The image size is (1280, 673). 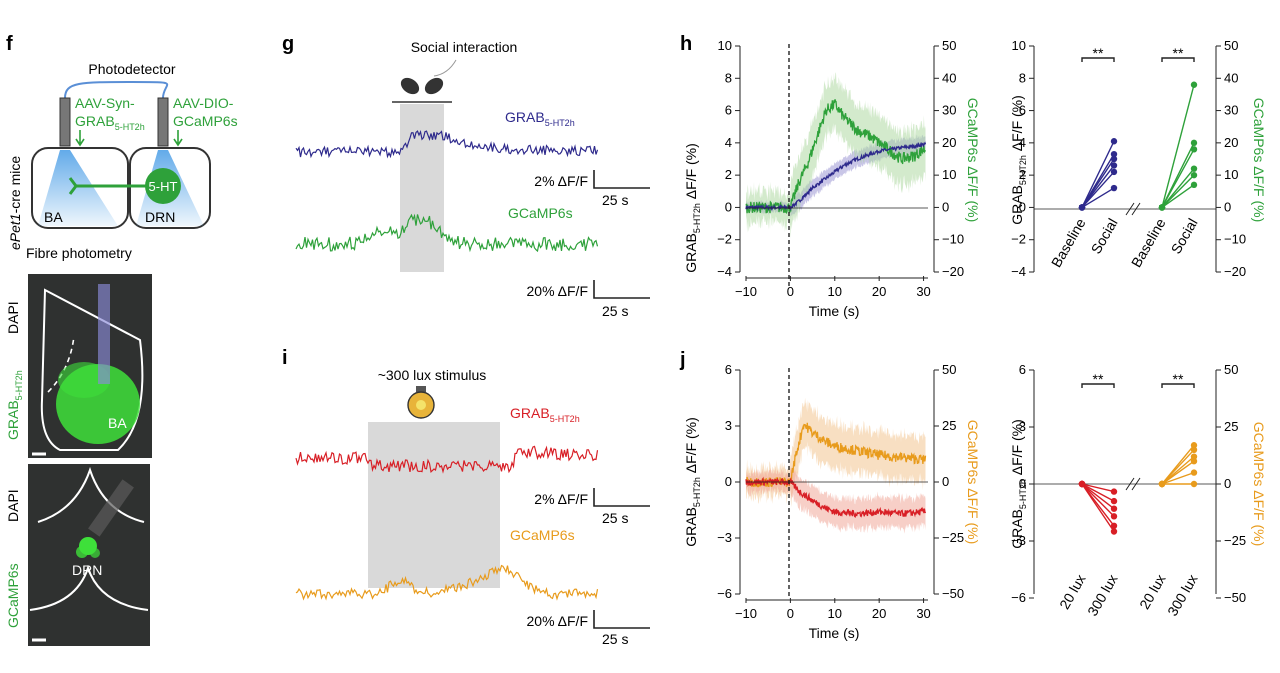 I want to click on pairs-j: 6 3 0 −3 −6 50 25 0 −25 −50, so click(x=1128, y=483).